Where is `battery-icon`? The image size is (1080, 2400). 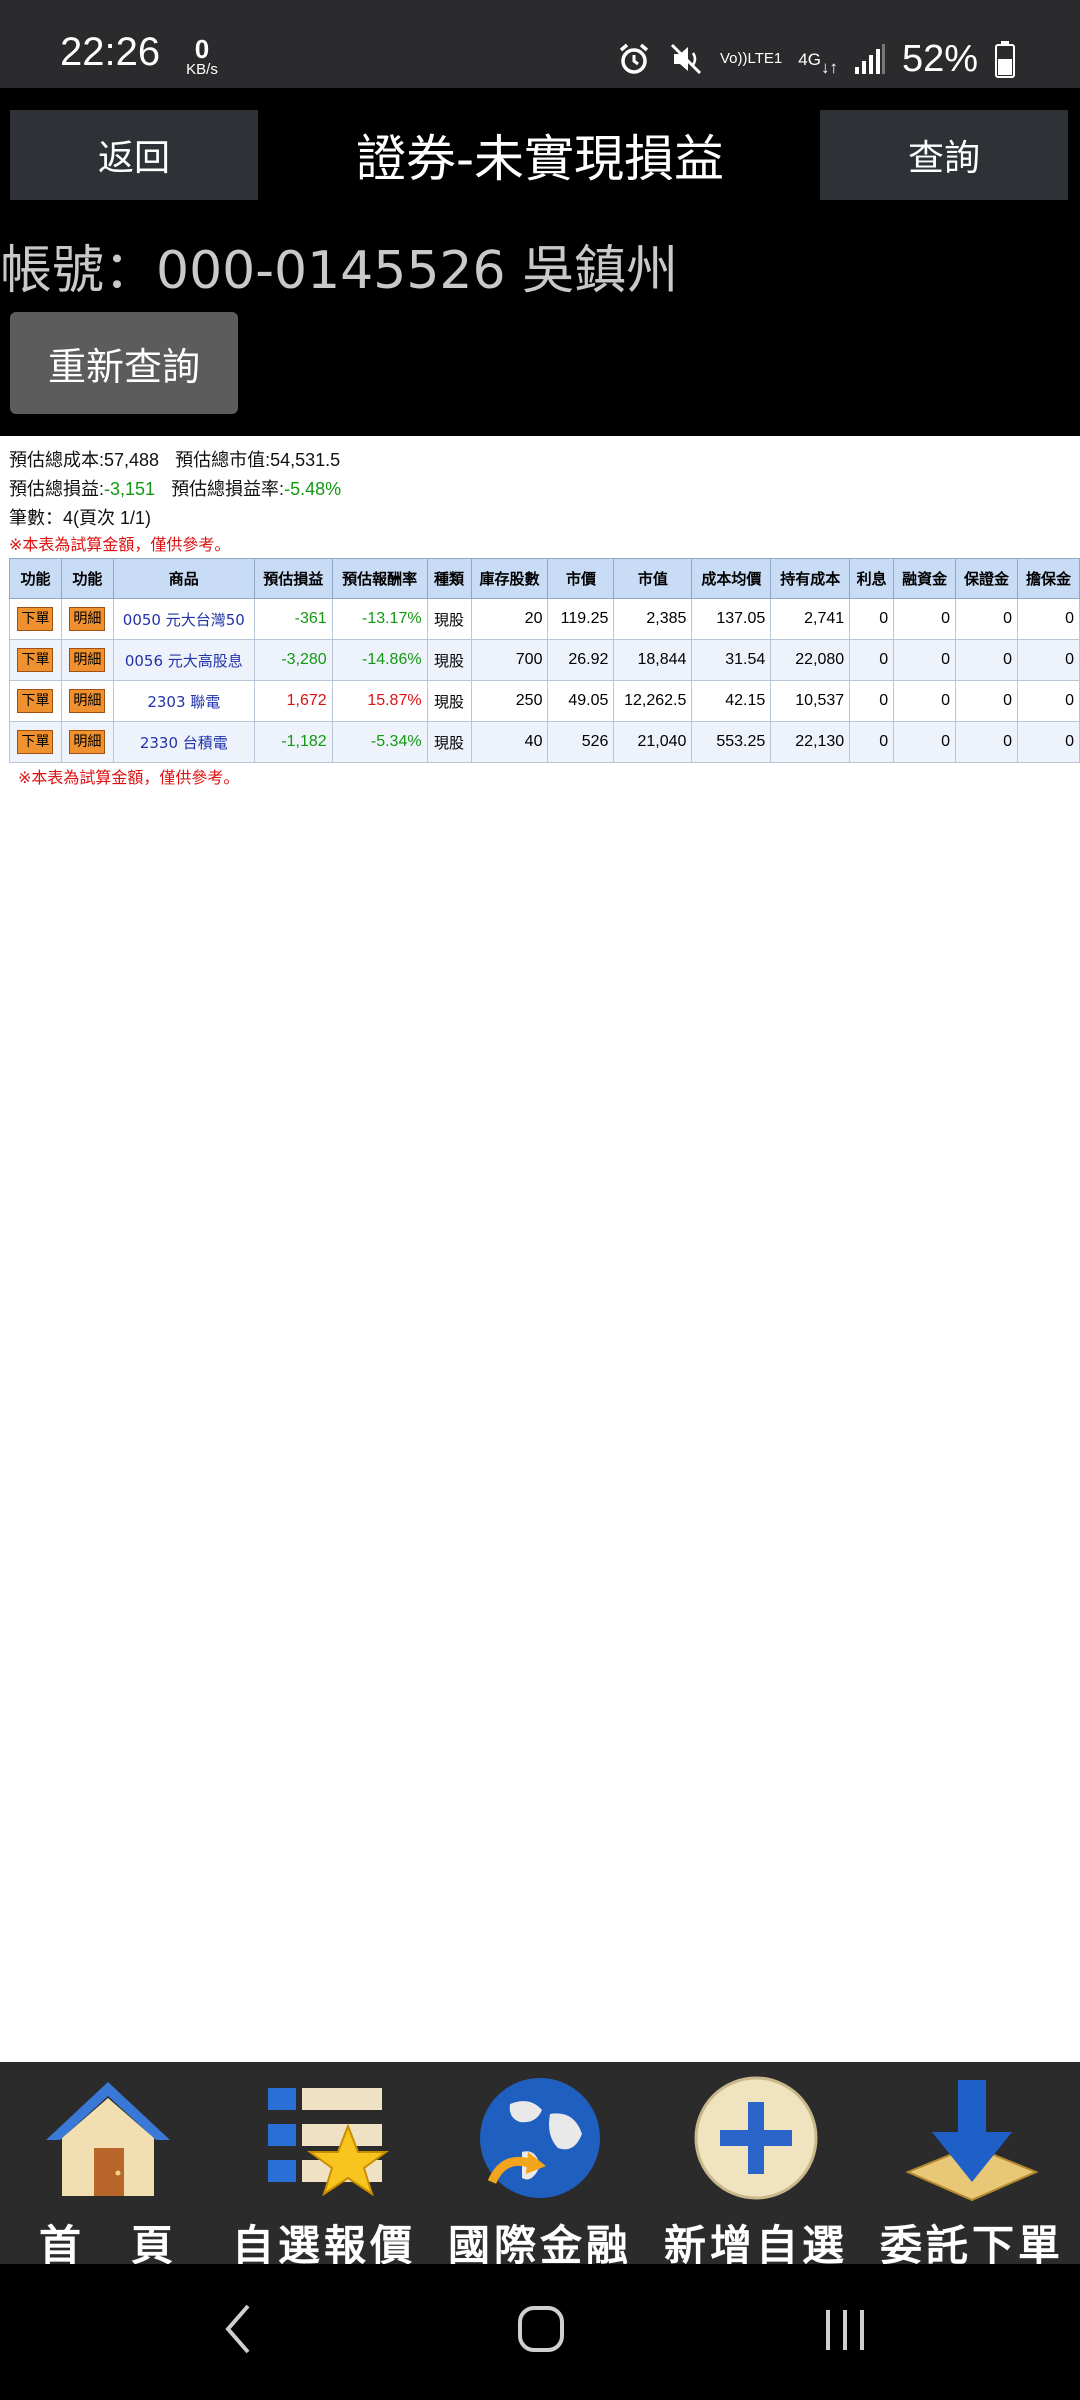 battery-icon is located at coordinates (1005, 59).